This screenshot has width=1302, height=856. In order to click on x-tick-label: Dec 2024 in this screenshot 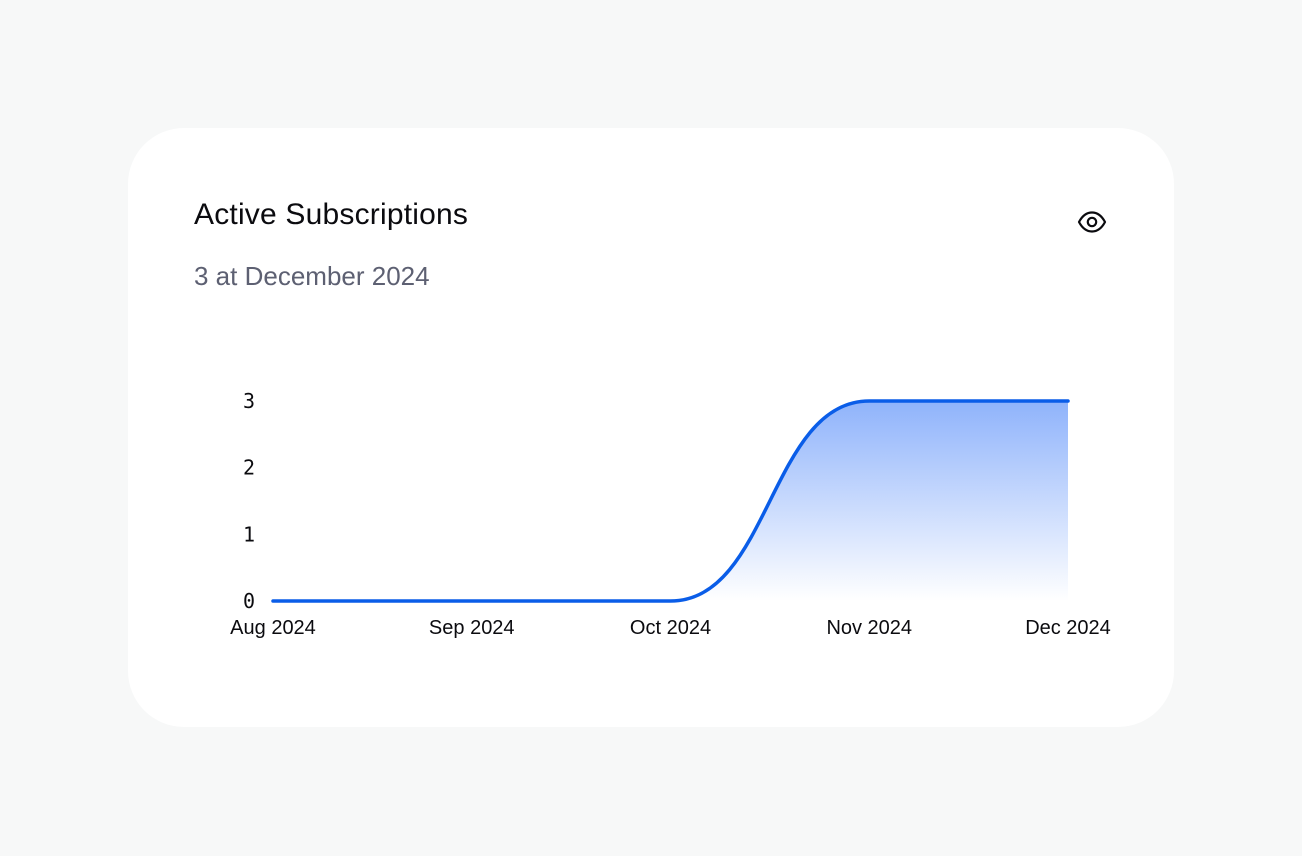, I will do `click(1068, 628)`.